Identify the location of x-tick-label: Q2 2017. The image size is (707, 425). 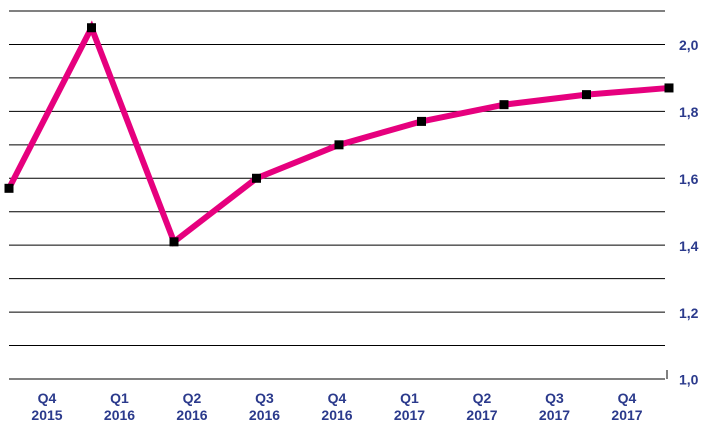
(482, 406).